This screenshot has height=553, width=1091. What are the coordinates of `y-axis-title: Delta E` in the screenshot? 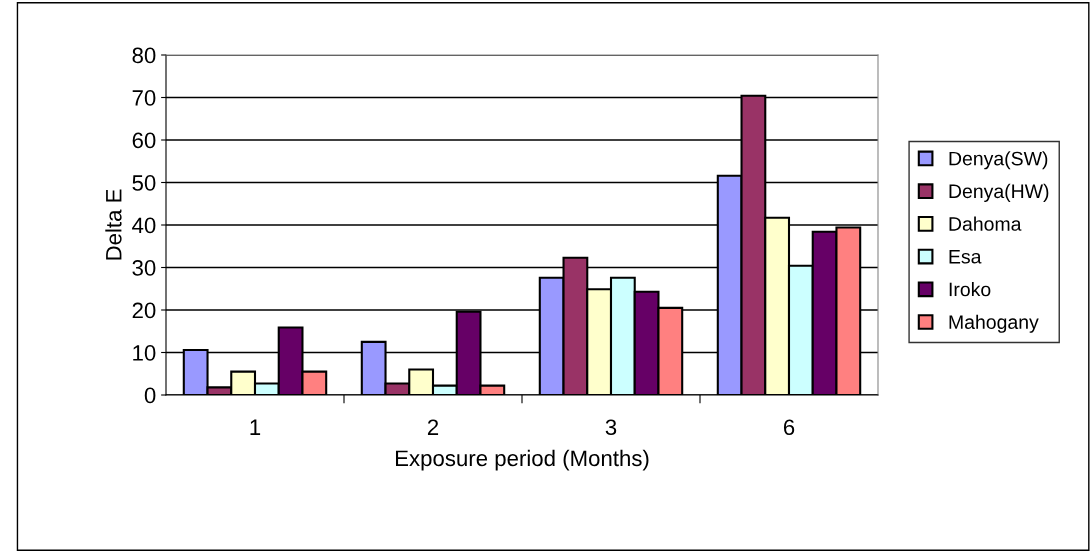 It's located at (113, 224).